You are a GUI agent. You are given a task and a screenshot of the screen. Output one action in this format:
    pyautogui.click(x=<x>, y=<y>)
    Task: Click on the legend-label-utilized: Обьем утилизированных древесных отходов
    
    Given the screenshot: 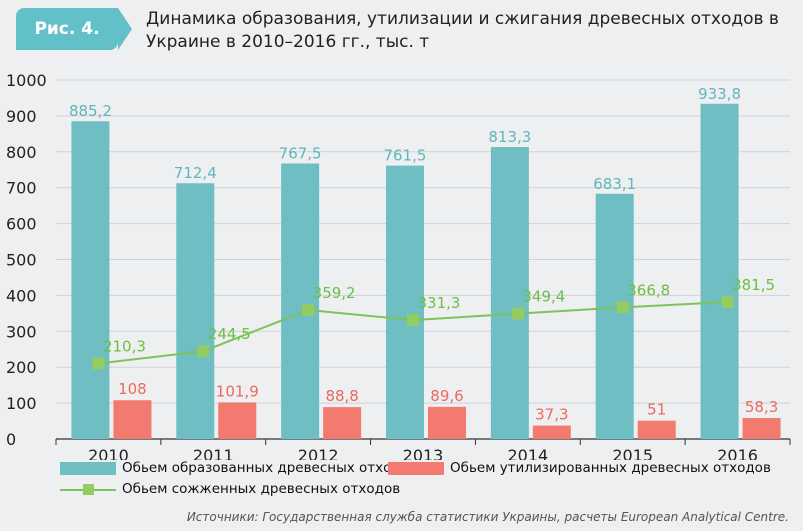 What is the action you would take?
    pyautogui.click(x=610, y=468)
    